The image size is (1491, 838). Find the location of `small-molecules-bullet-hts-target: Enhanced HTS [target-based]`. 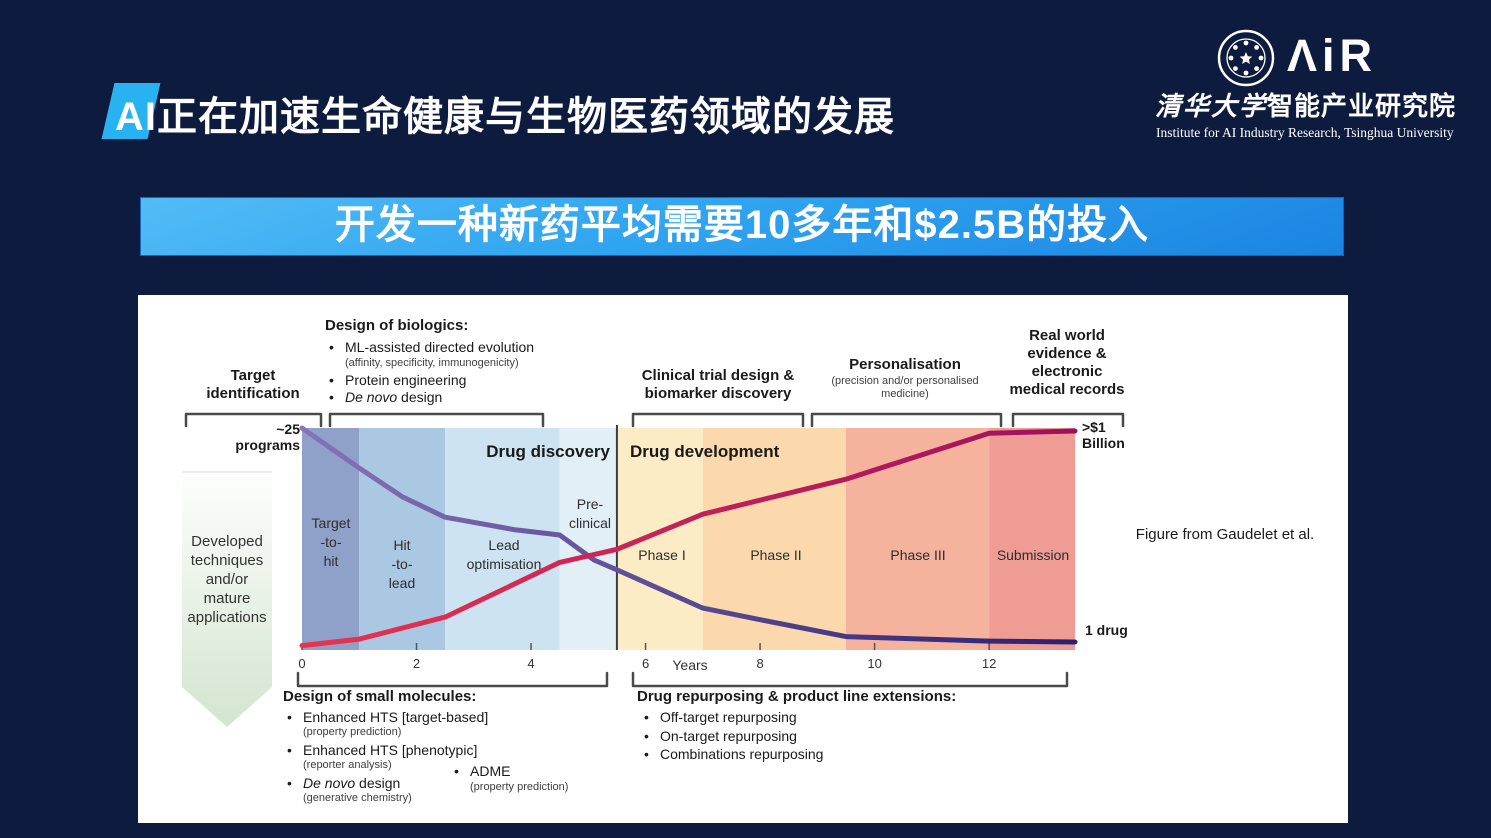

small-molecules-bullet-hts-target: Enhanced HTS [target-based] is located at coordinates (387, 717).